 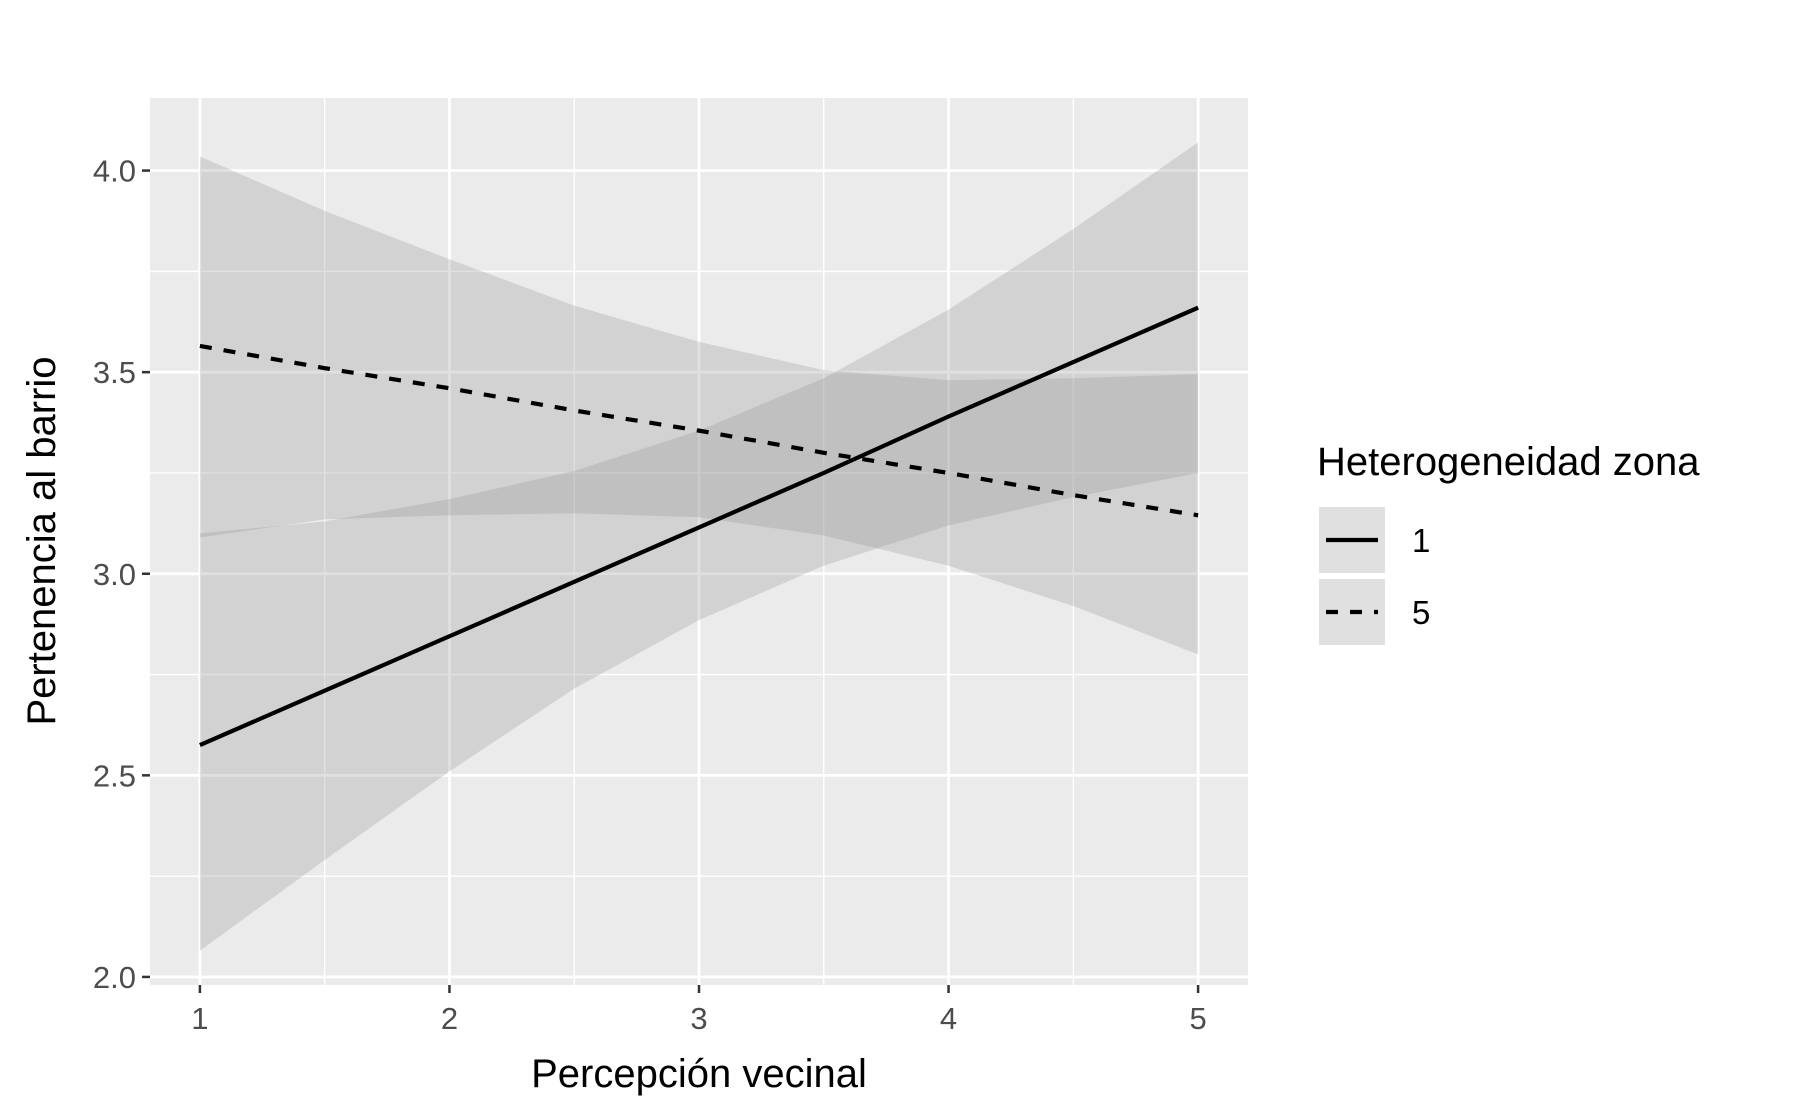 I want to click on x-axis-title: Percepción vecinal, so click(x=699, y=1074).